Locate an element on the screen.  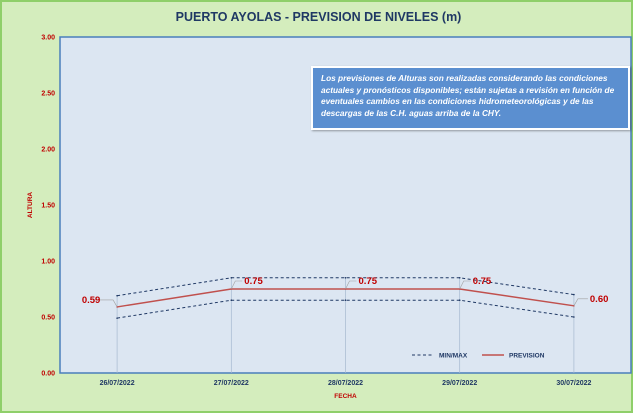
y-tick-label: 3.00 is located at coordinates (48, 38).